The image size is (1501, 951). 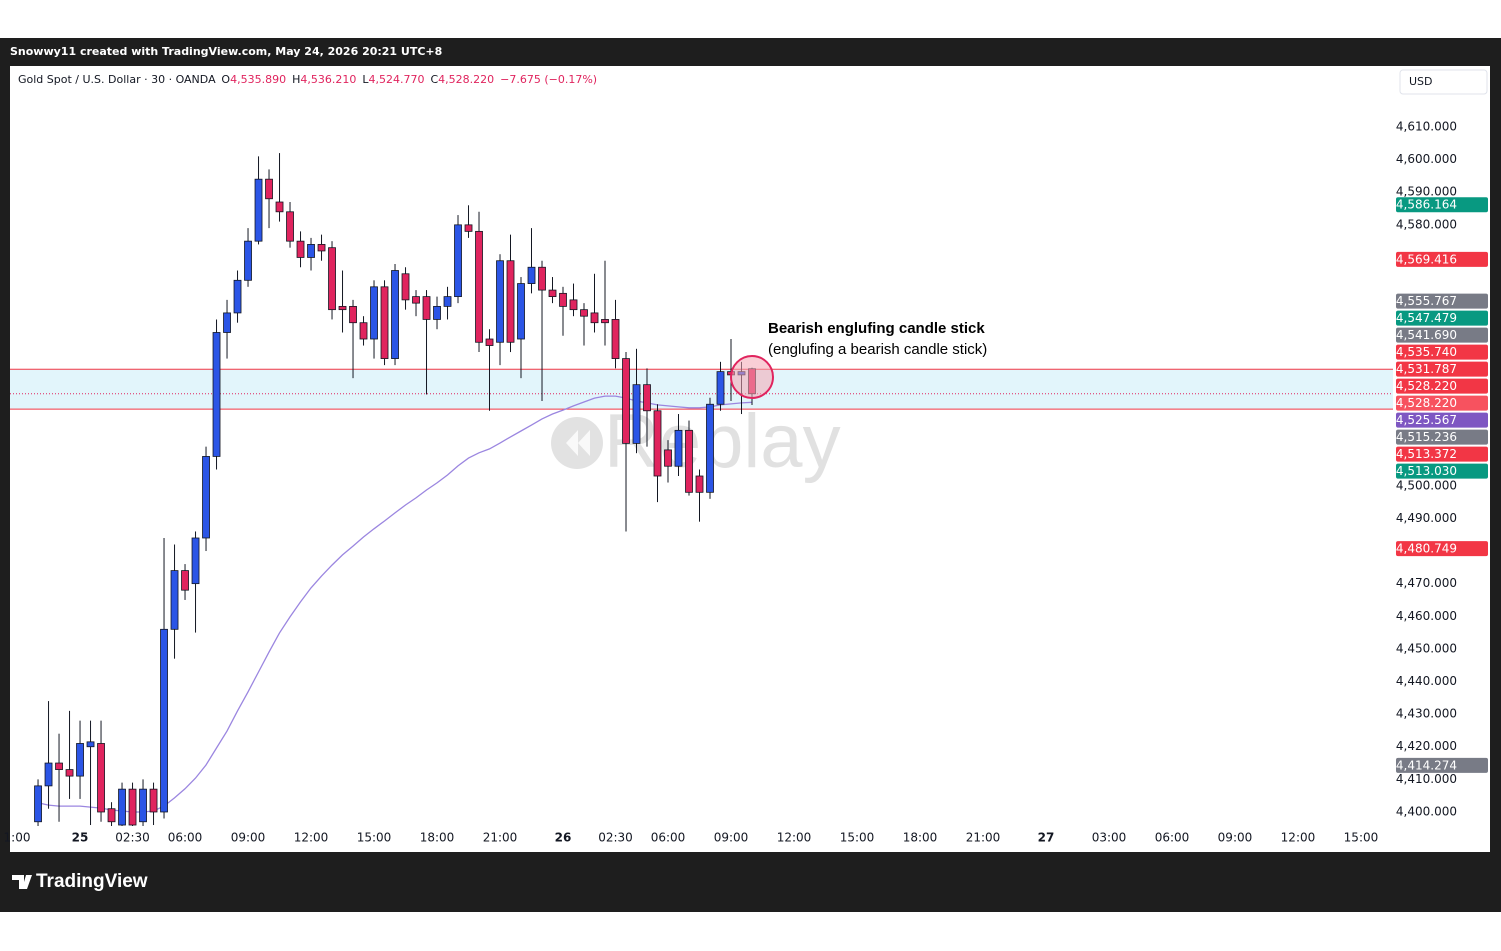 What do you see at coordinates (701, 389) in the screenshot?
I see `zone-layer` at bounding box center [701, 389].